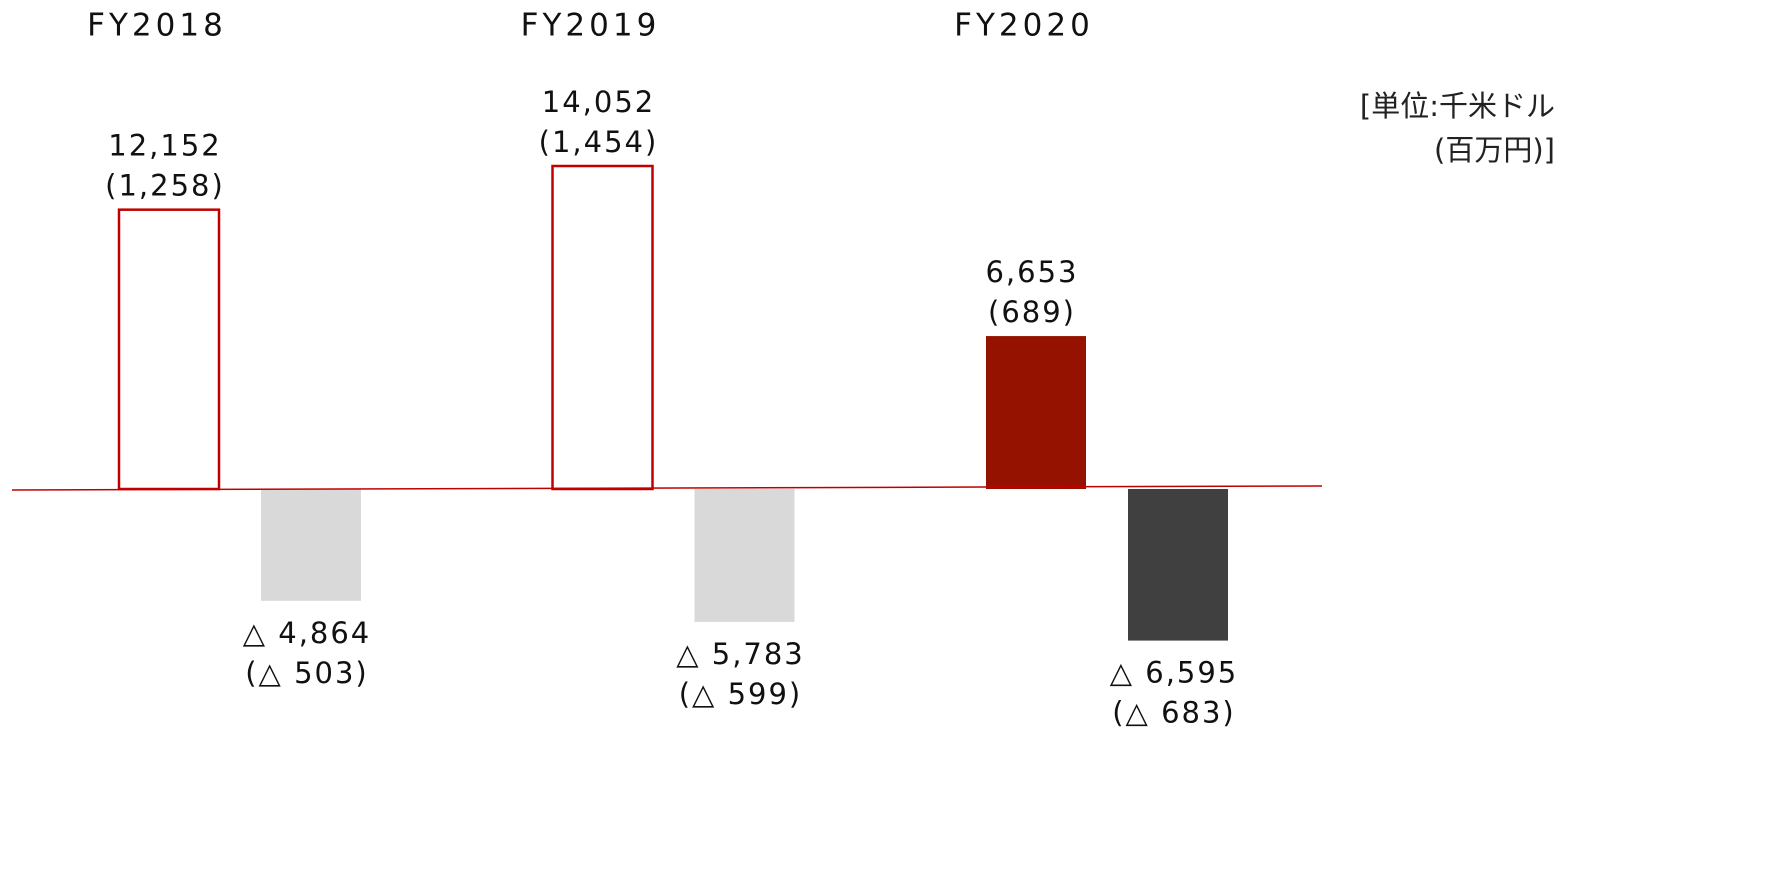 The width and height of the screenshot is (1772, 889). What do you see at coordinates (591, 26) in the screenshot?
I see `category-label: FY2019` at bounding box center [591, 26].